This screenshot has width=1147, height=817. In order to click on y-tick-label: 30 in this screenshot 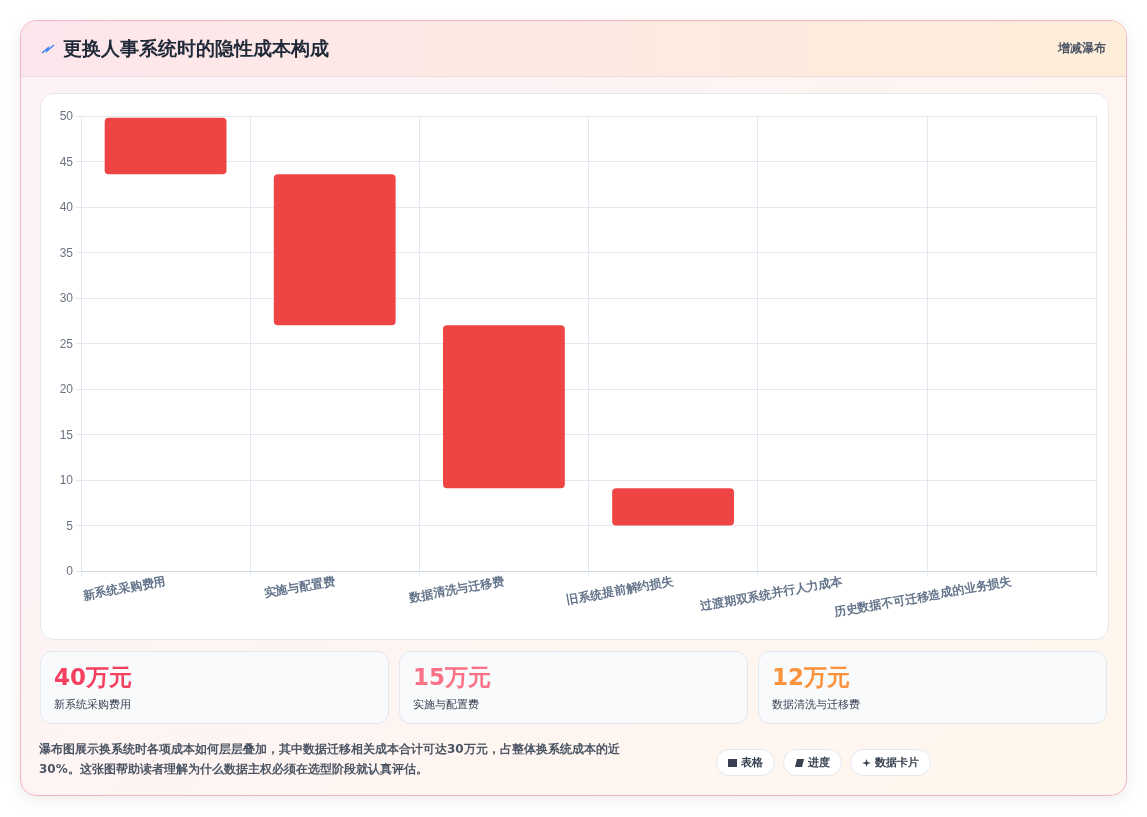, I will do `click(66, 298)`.